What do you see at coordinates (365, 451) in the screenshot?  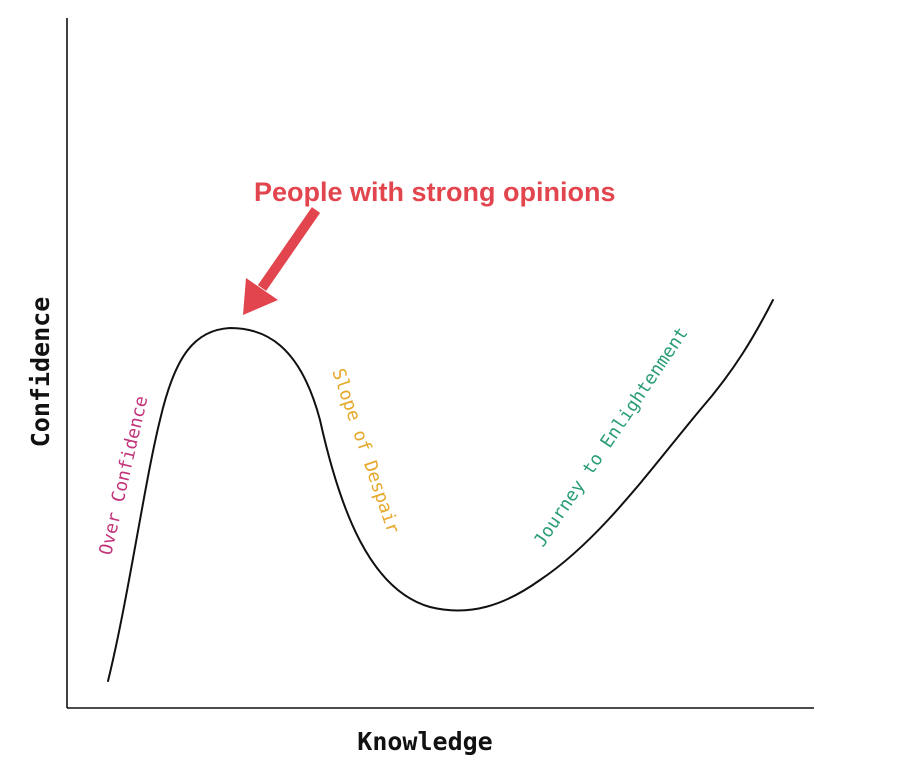 I see `phase-label-slope-of-despair: Slope of Despair` at bounding box center [365, 451].